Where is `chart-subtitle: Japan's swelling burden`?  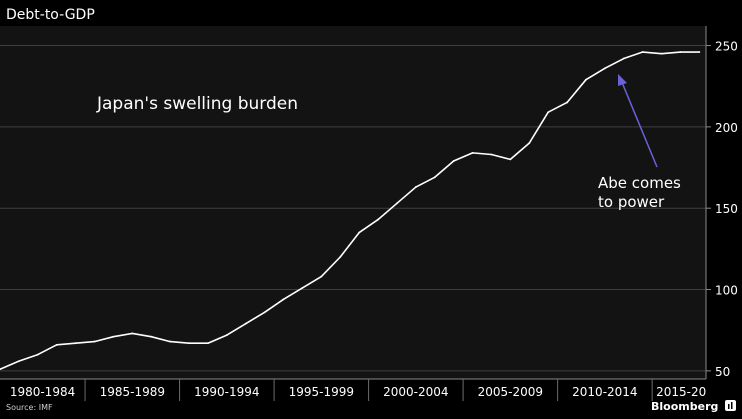
chart-subtitle: Japan's swelling burden is located at coordinates (197, 104).